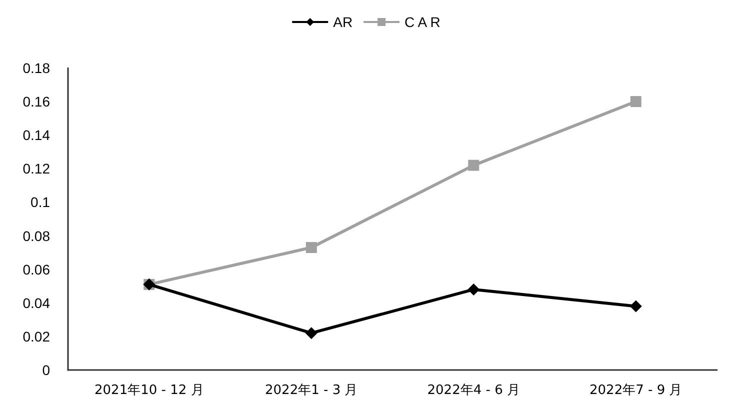 This screenshot has height=413, width=733. I want to click on legend-label: C A R, so click(422, 22).